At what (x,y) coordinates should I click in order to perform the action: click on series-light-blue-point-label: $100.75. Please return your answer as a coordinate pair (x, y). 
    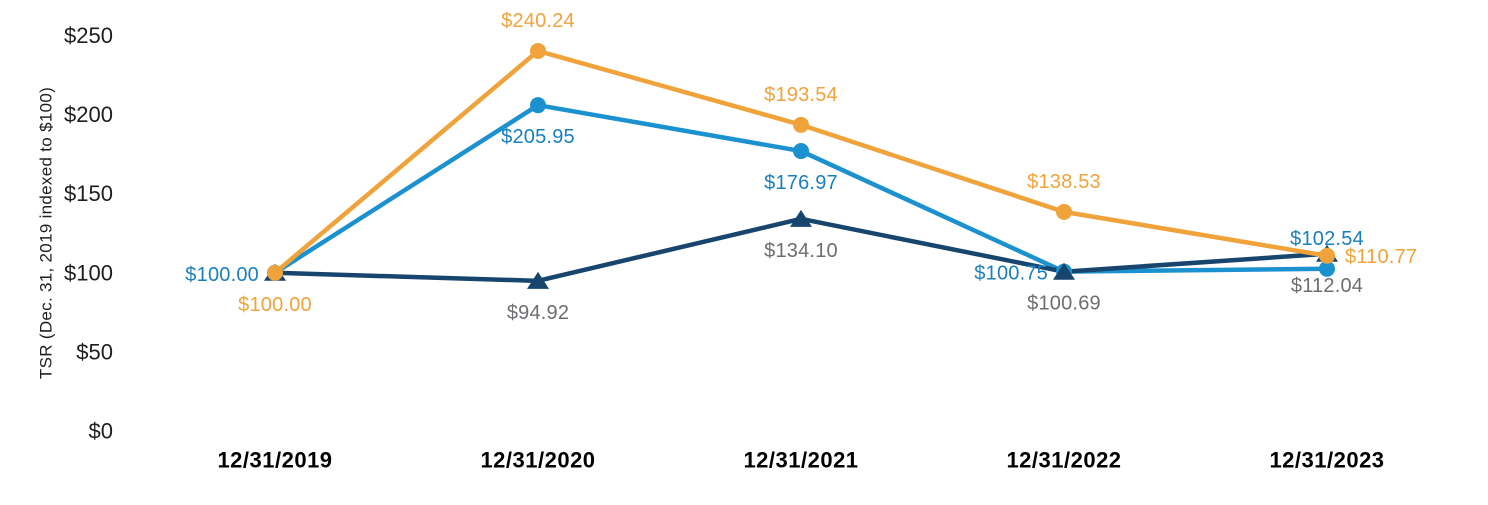
    Looking at the image, I should click on (1011, 274).